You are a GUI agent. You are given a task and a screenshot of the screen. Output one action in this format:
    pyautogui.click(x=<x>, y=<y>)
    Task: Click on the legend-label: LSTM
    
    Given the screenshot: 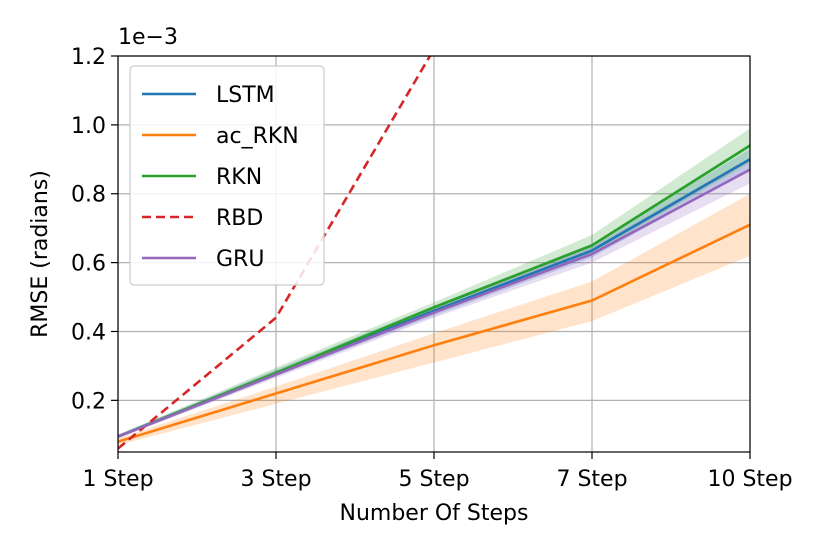 What is the action you would take?
    pyautogui.click(x=245, y=95)
    